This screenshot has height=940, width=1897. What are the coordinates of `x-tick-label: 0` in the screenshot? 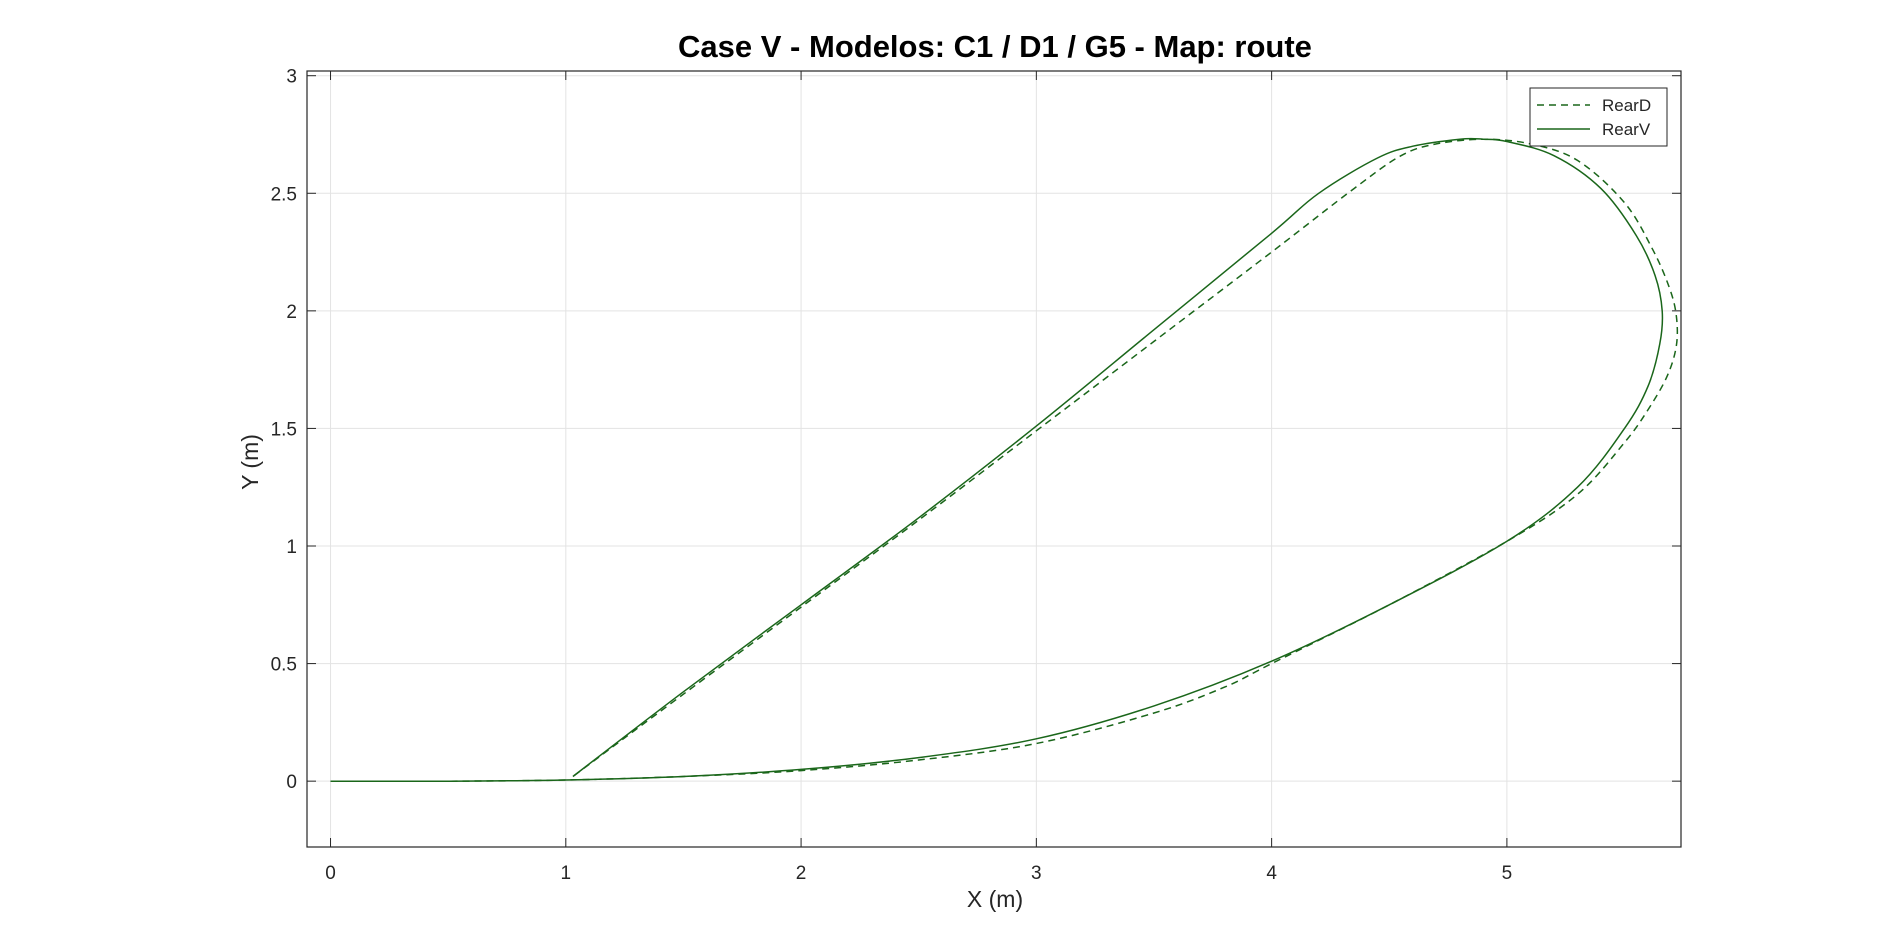 It's located at (330, 873).